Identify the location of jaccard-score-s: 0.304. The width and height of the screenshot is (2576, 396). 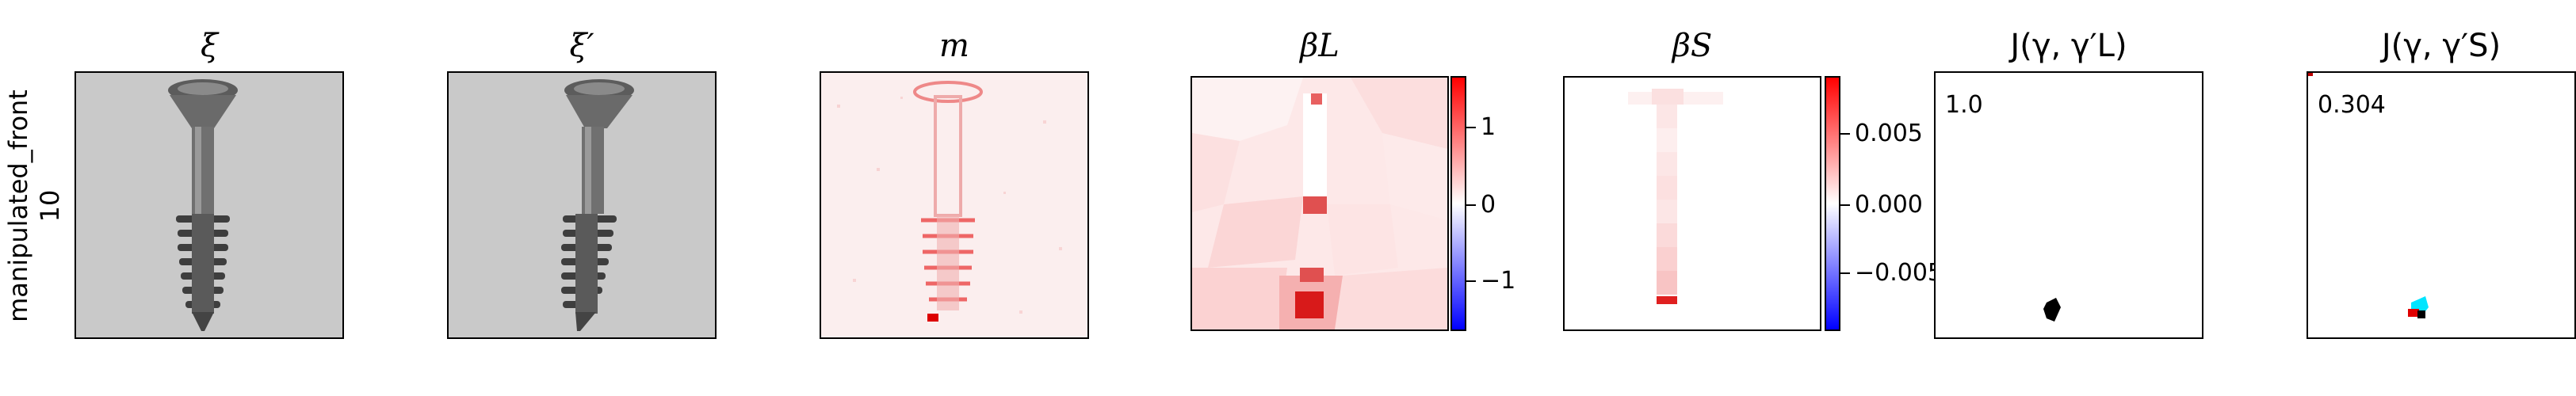
(2352, 105).